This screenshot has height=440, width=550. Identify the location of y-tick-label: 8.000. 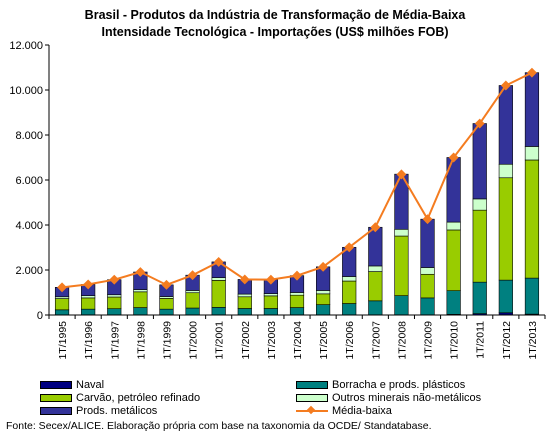
(29, 136).